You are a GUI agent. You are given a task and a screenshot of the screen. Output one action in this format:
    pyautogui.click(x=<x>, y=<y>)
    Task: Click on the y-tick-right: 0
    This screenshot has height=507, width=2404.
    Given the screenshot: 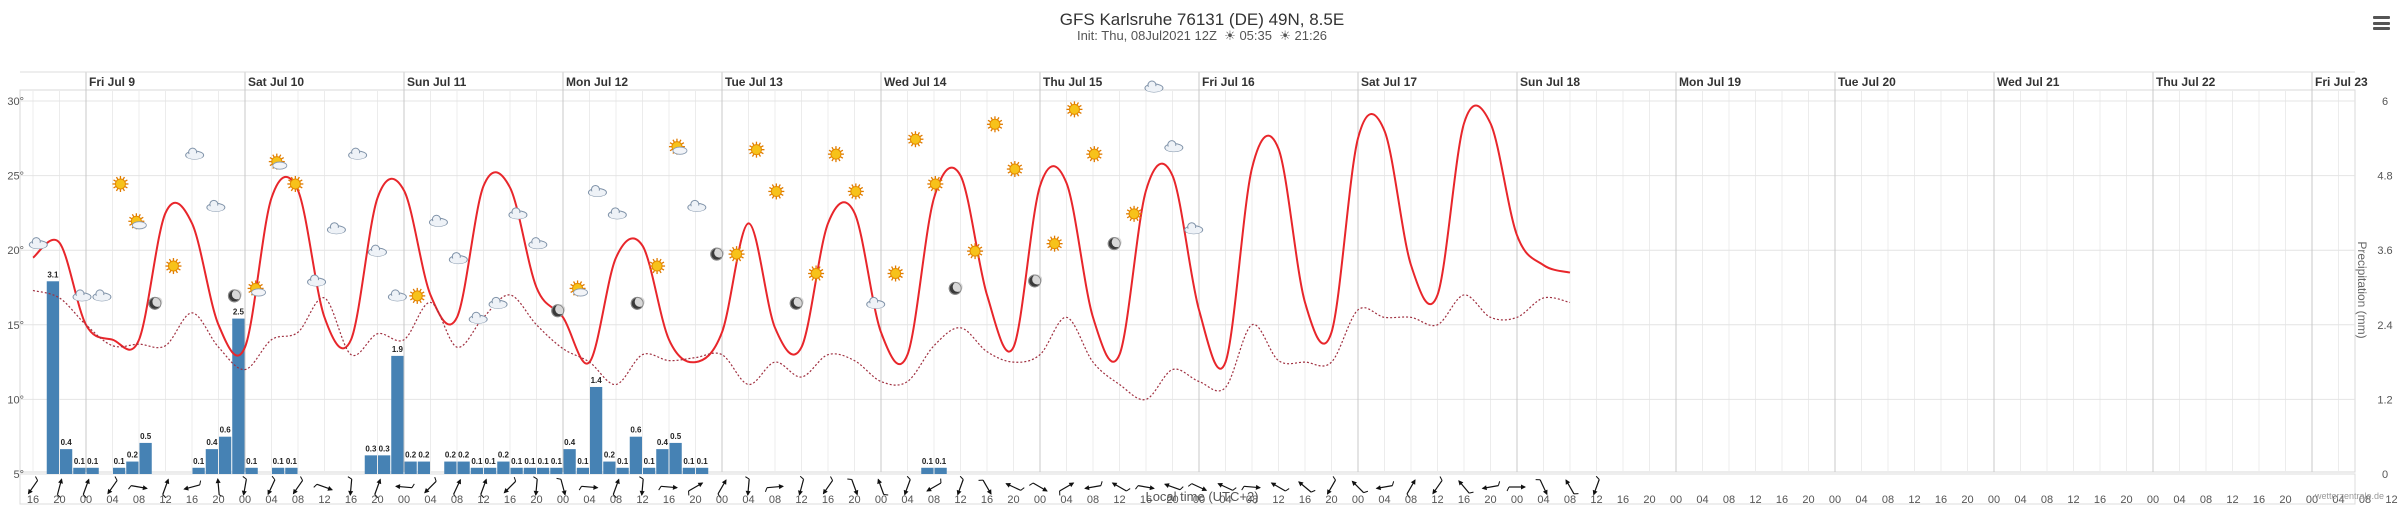 What is the action you would take?
    pyautogui.click(x=2385, y=475)
    